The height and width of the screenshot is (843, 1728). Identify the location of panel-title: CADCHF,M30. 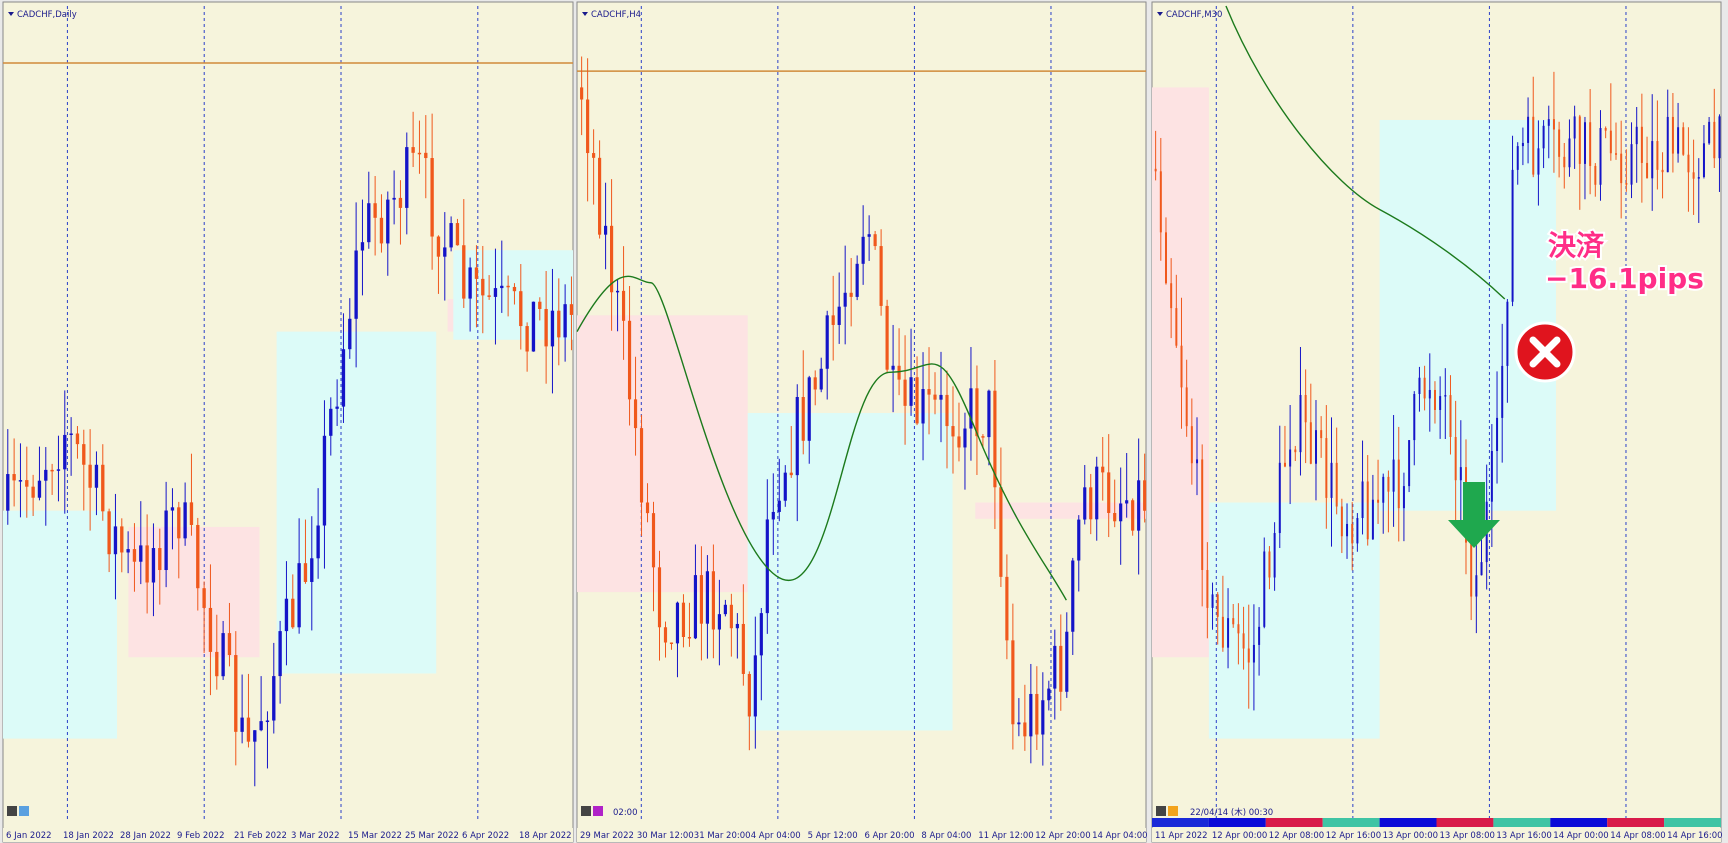
(1194, 15).